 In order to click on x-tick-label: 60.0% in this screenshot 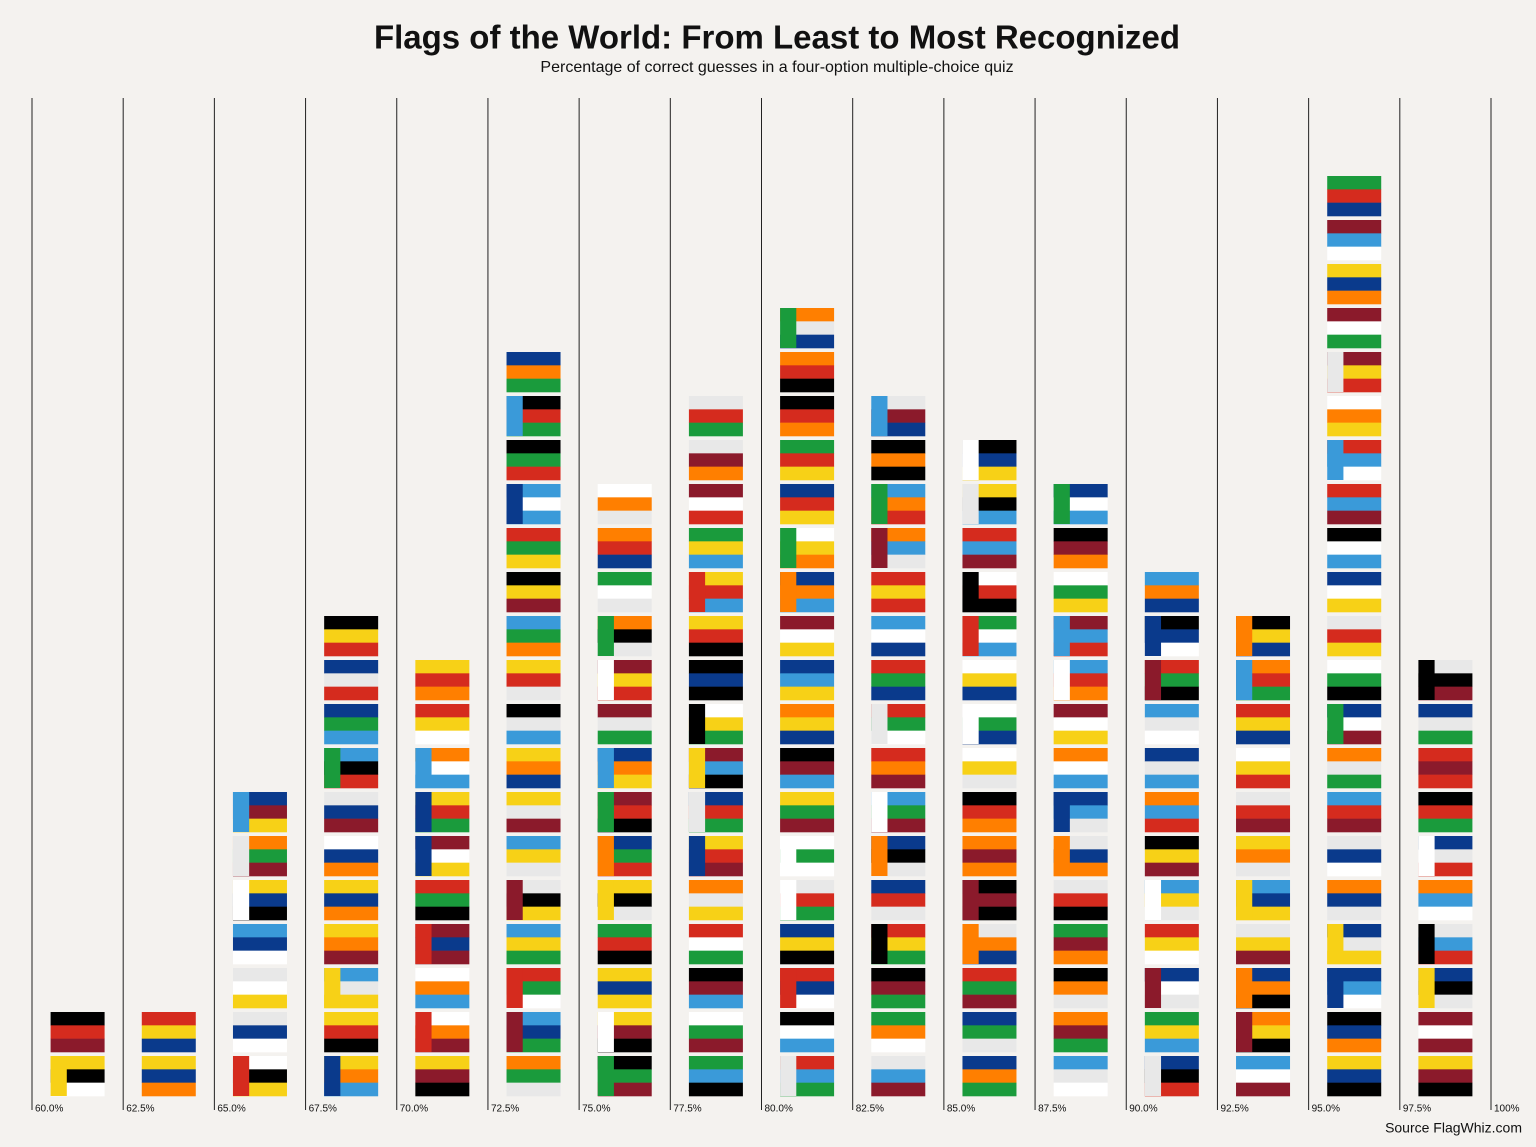, I will do `click(49, 1109)`.